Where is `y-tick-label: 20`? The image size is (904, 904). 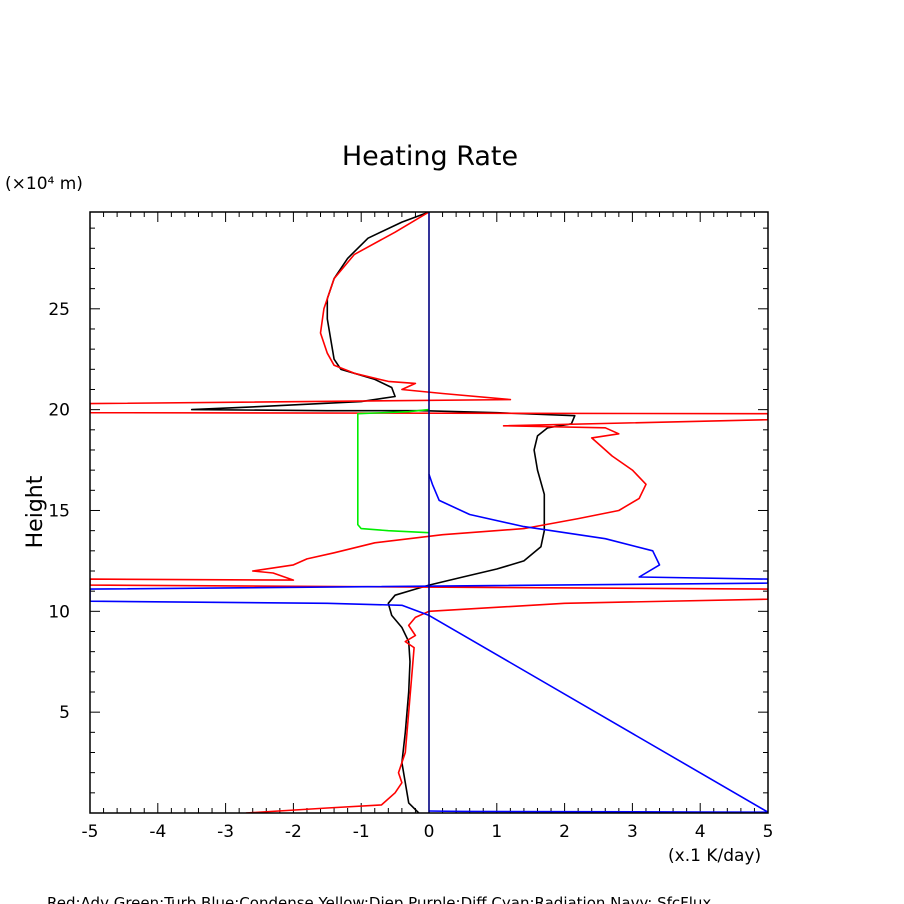
y-tick-label: 20 is located at coordinates (59, 411).